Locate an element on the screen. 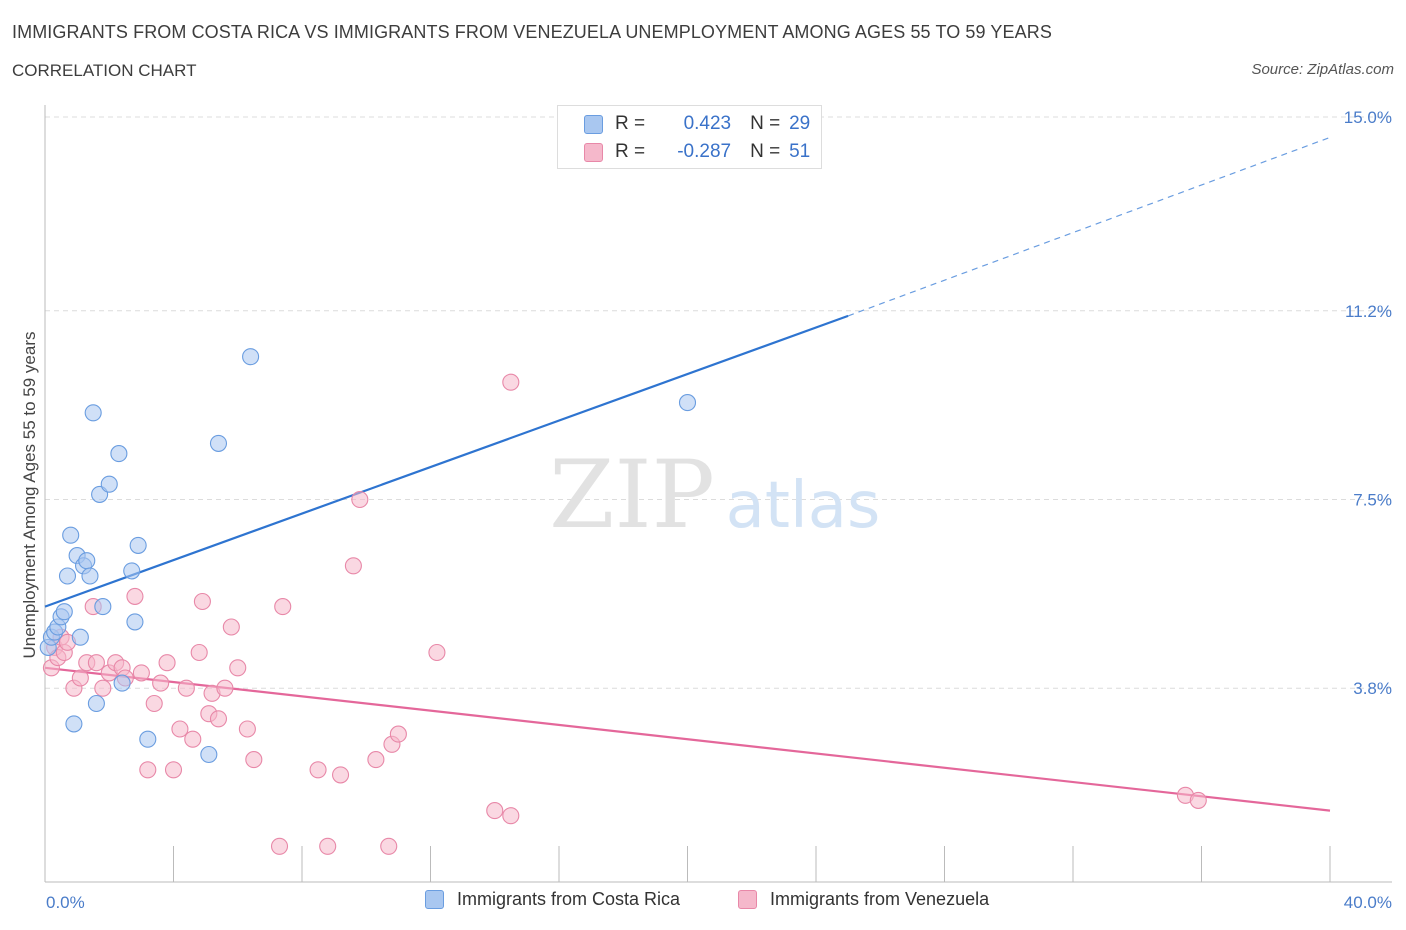 This screenshot has height=930, width=1406. legend-row-costa-rica: R = 0.423 N = 29 is located at coordinates (697, 124).